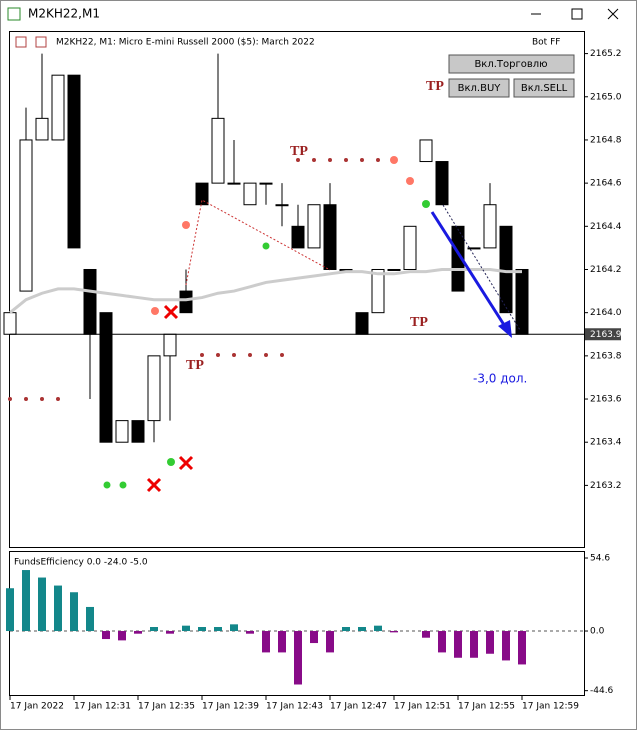  I want to click on y-tick-label: 2164.0, so click(606, 313).